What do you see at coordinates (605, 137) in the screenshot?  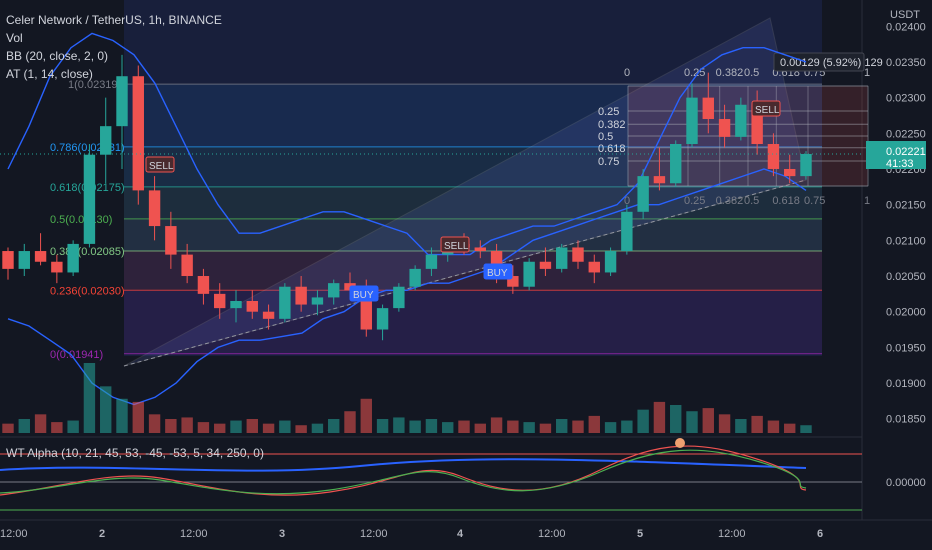 I see `fib-box-side-label: 0.5` at bounding box center [605, 137].